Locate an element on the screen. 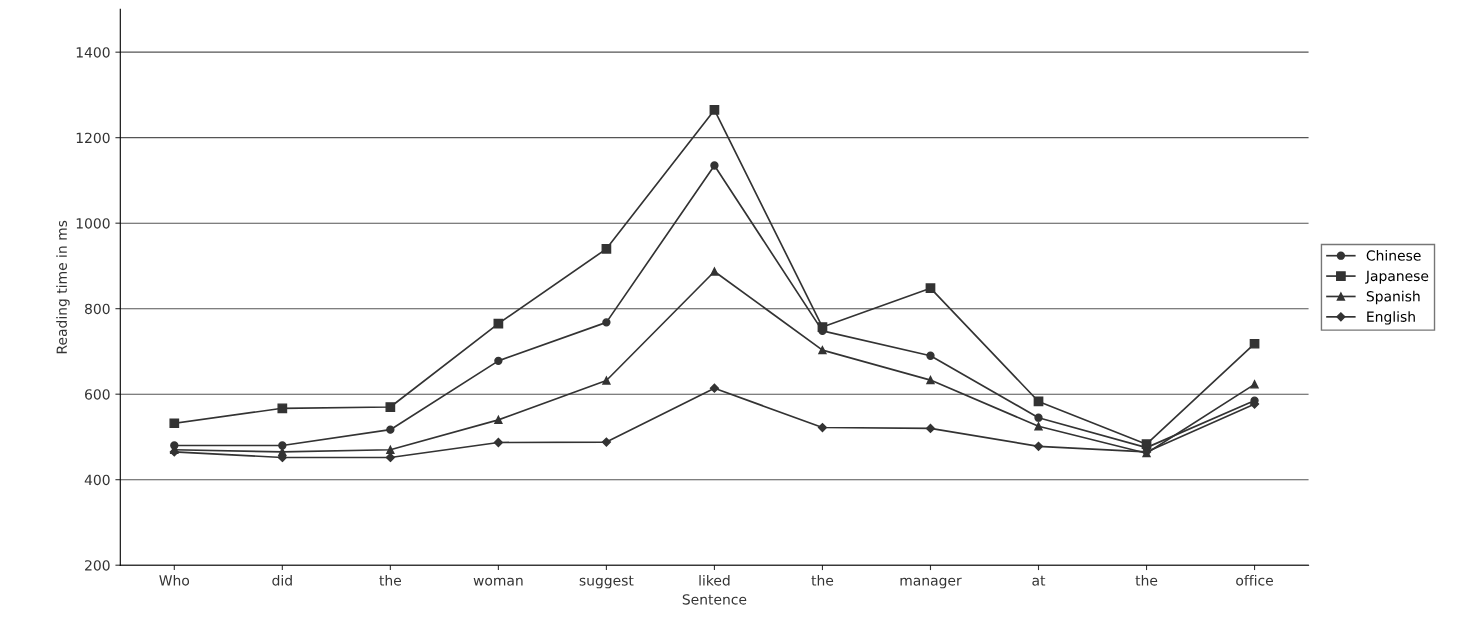  y-tick-label: 1400 is located at coordinates (93, 52).